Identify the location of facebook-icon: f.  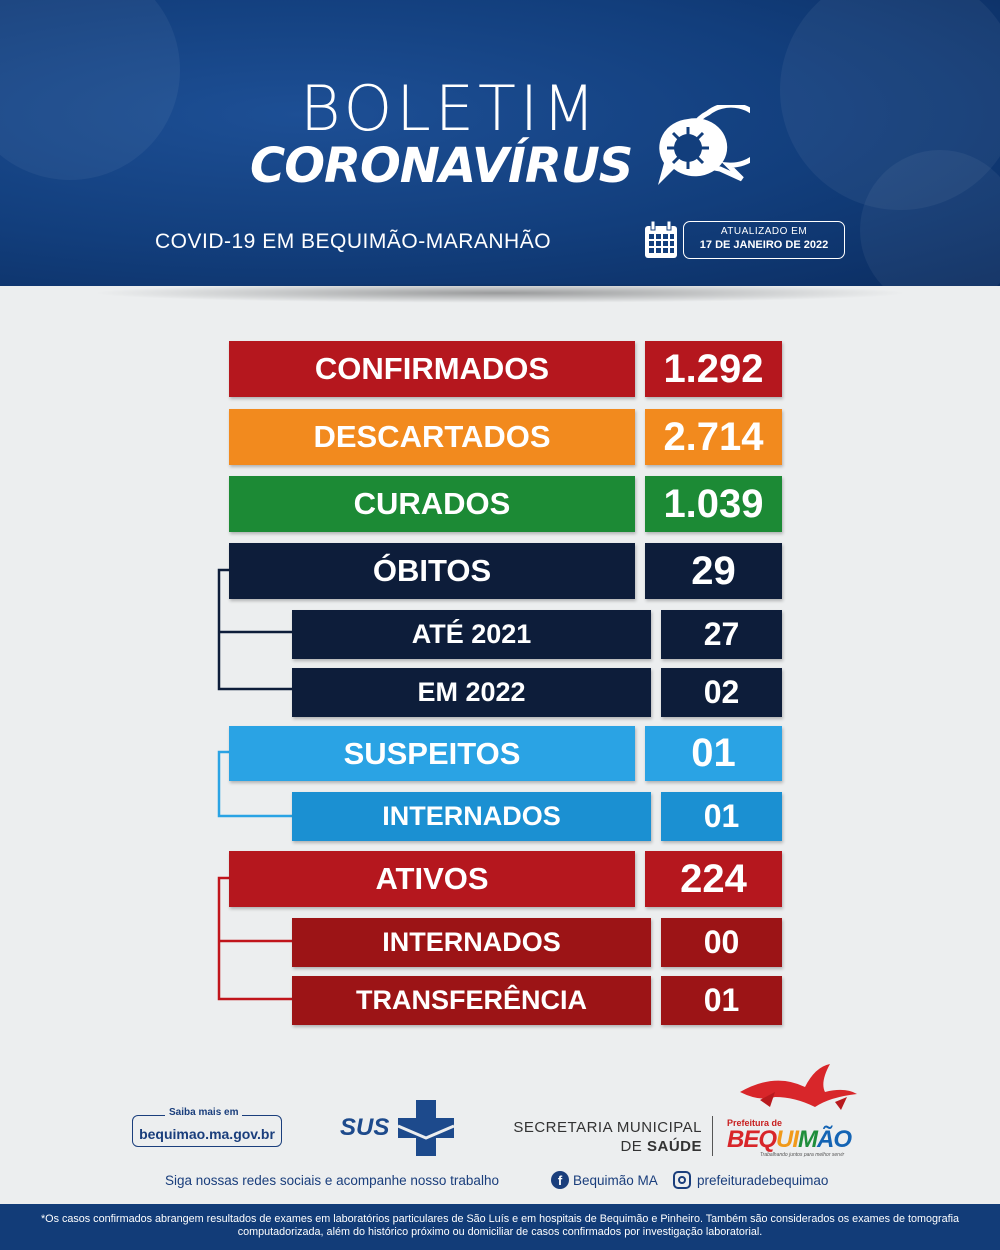
(560, 1180).